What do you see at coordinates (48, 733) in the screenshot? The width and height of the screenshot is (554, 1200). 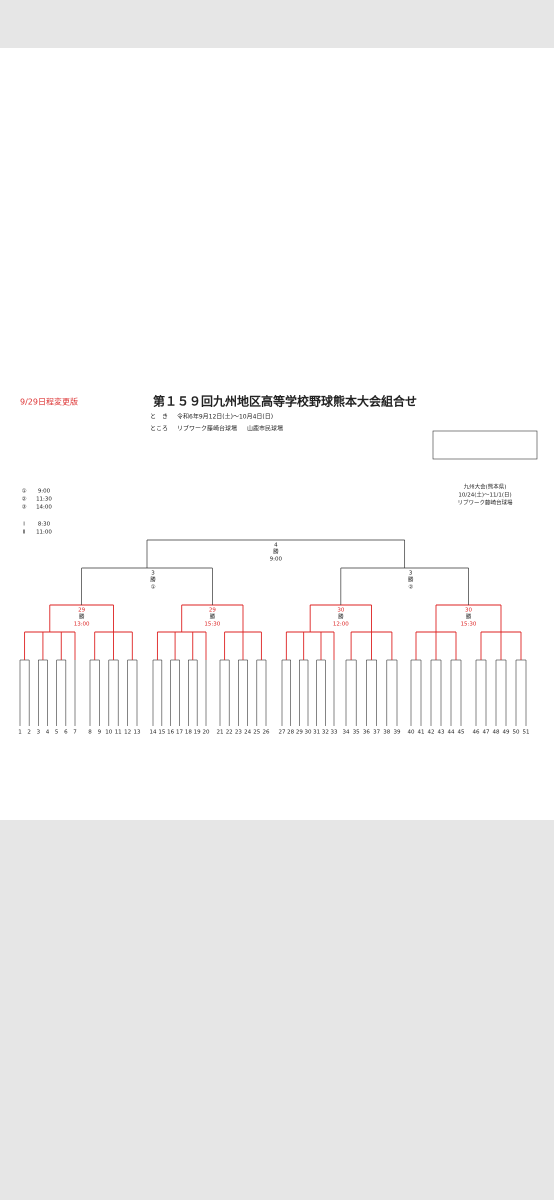 I see `team-number: 4` at bounding box center [48, 733].